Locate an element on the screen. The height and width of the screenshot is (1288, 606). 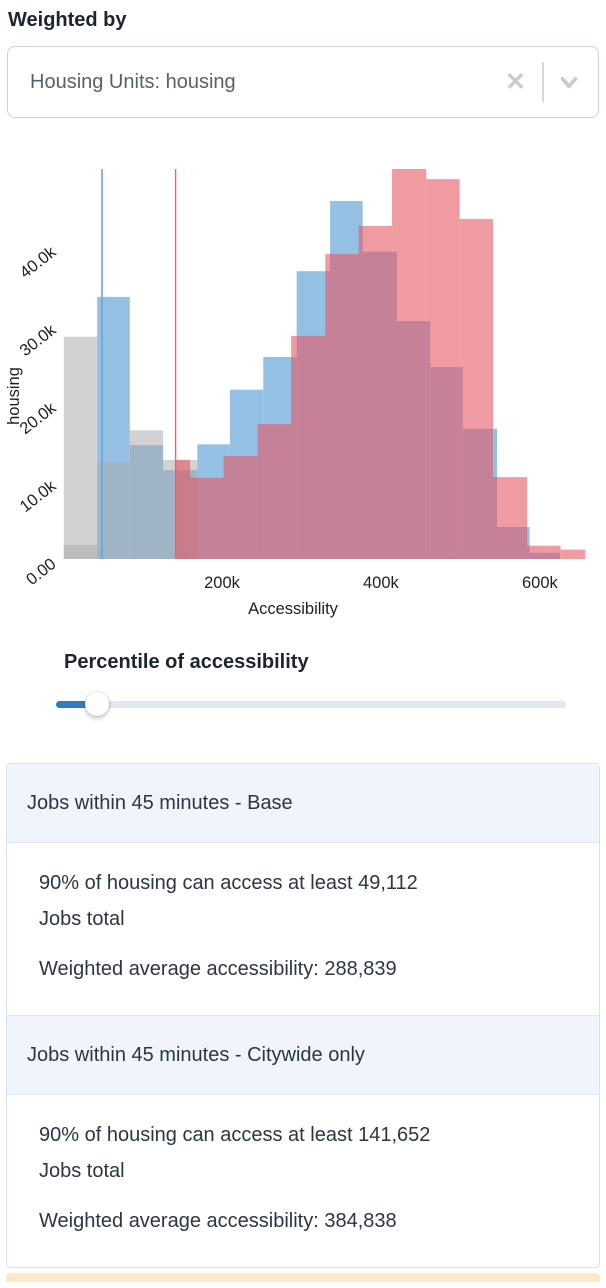
weighted-average-line: Weighted average accessibility: 384,838 is located at coordinates (218, 1221).